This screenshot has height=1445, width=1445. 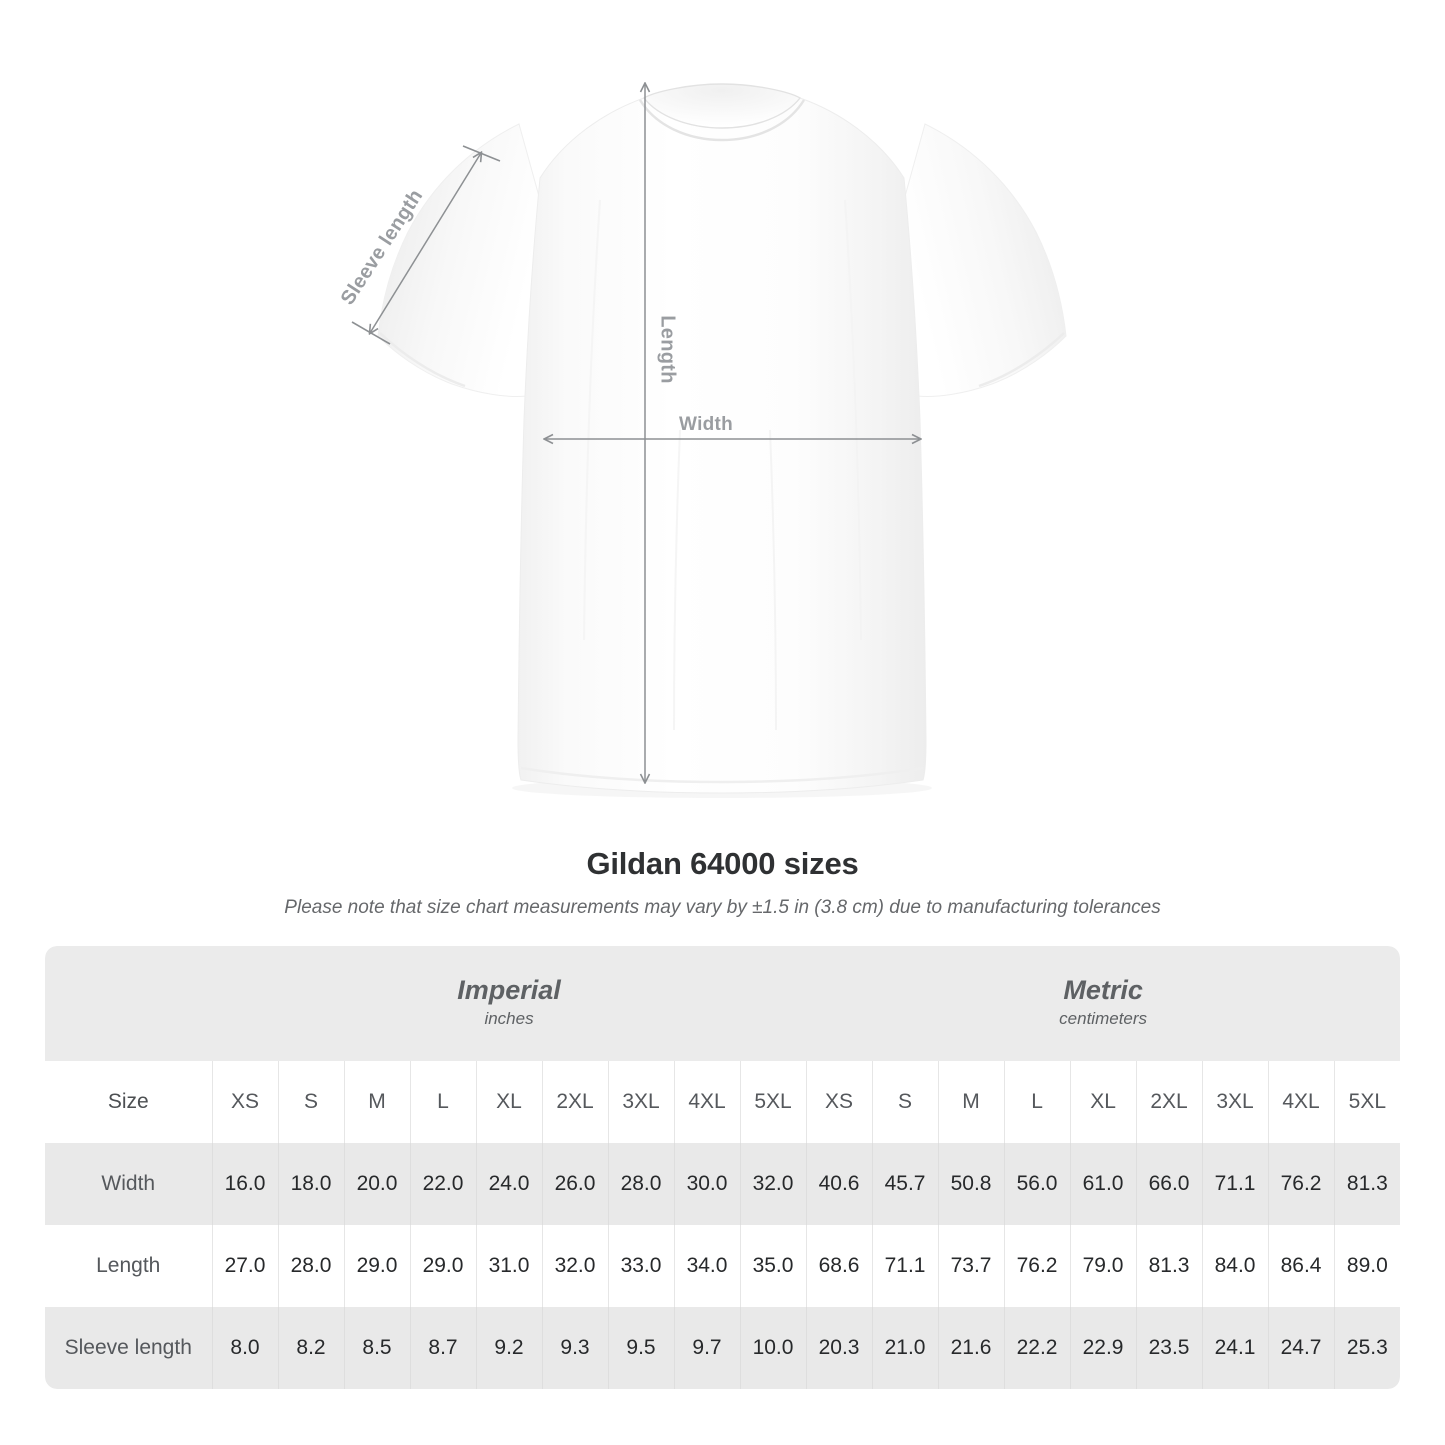 What do you see at coordinates (839, 1348) in the screenshot?
I see `measurement-cell: 20.3` at bounding box center [839, 1348].